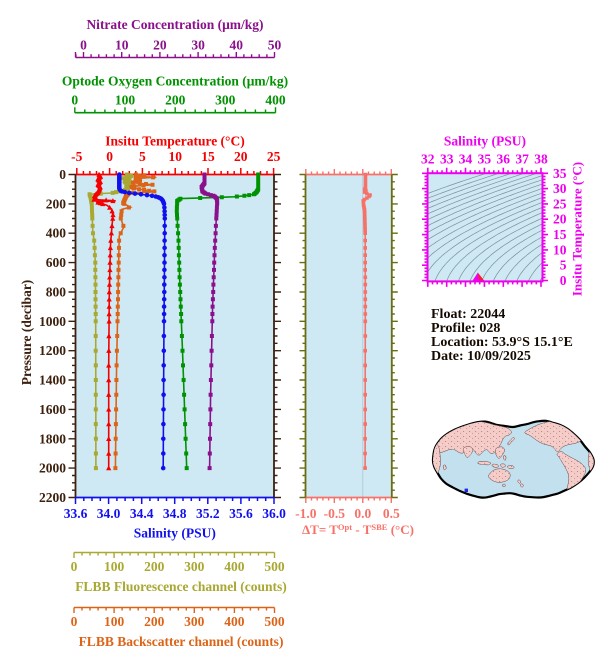  Describe the element at coordinates (504, 159) in the screenshot. I see `svg-text: 36` at that location.